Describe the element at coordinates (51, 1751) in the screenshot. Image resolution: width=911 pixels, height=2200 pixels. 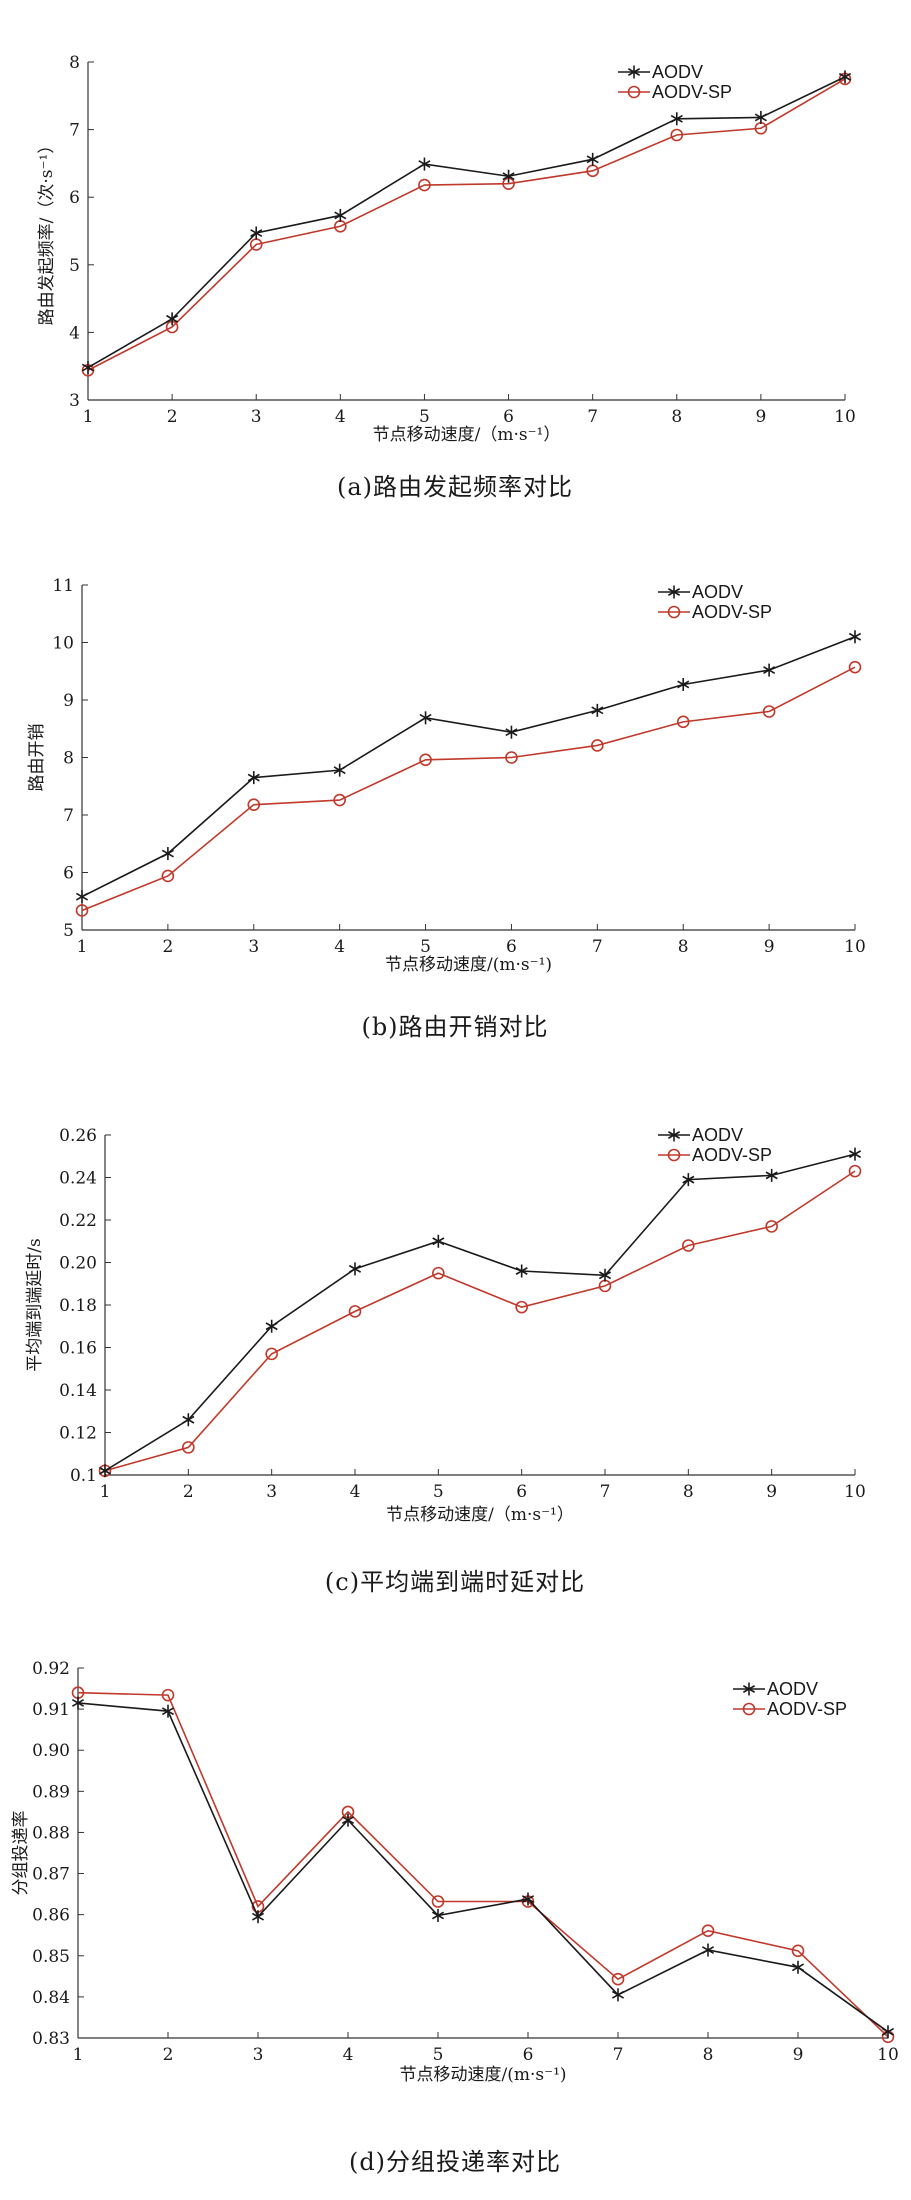
I see `y-tick-label: 0.90` at that location.